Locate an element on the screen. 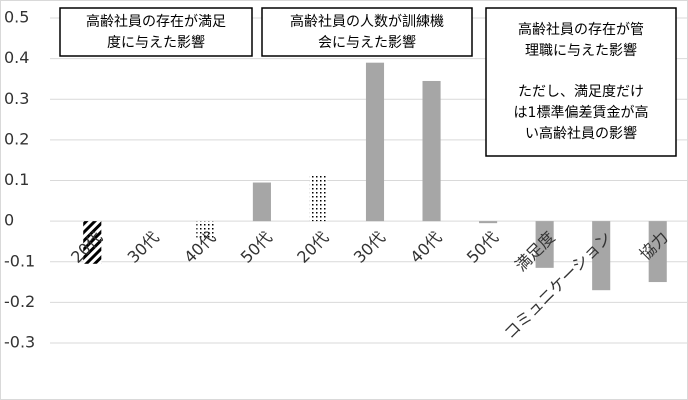 This screenshot has width=688, height=400. annotation-text: 高齢社員の存在が管 is located at coordinates (581, 29).